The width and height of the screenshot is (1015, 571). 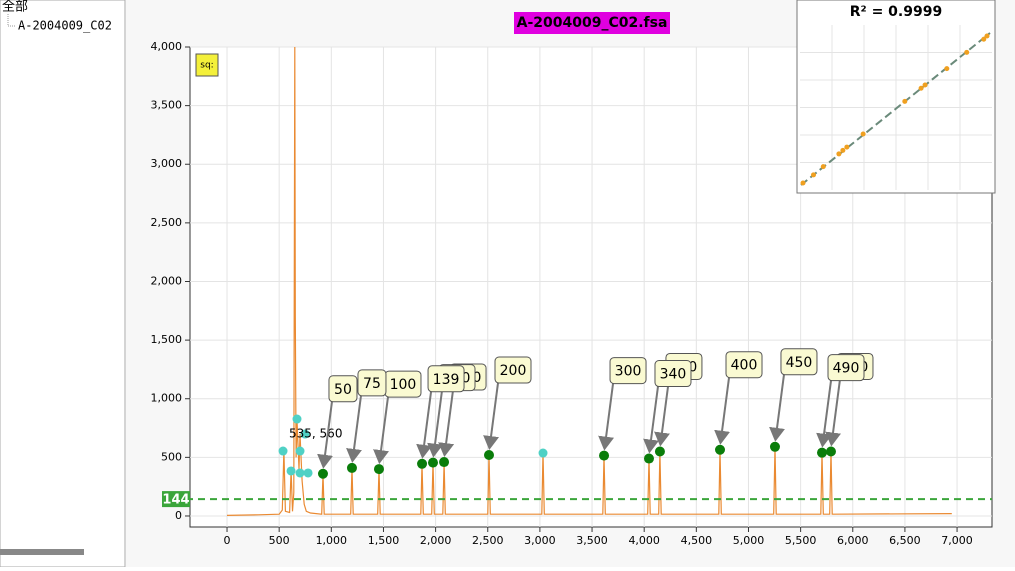 I want to click on callout-label: 490, so click(x=846, y=369).